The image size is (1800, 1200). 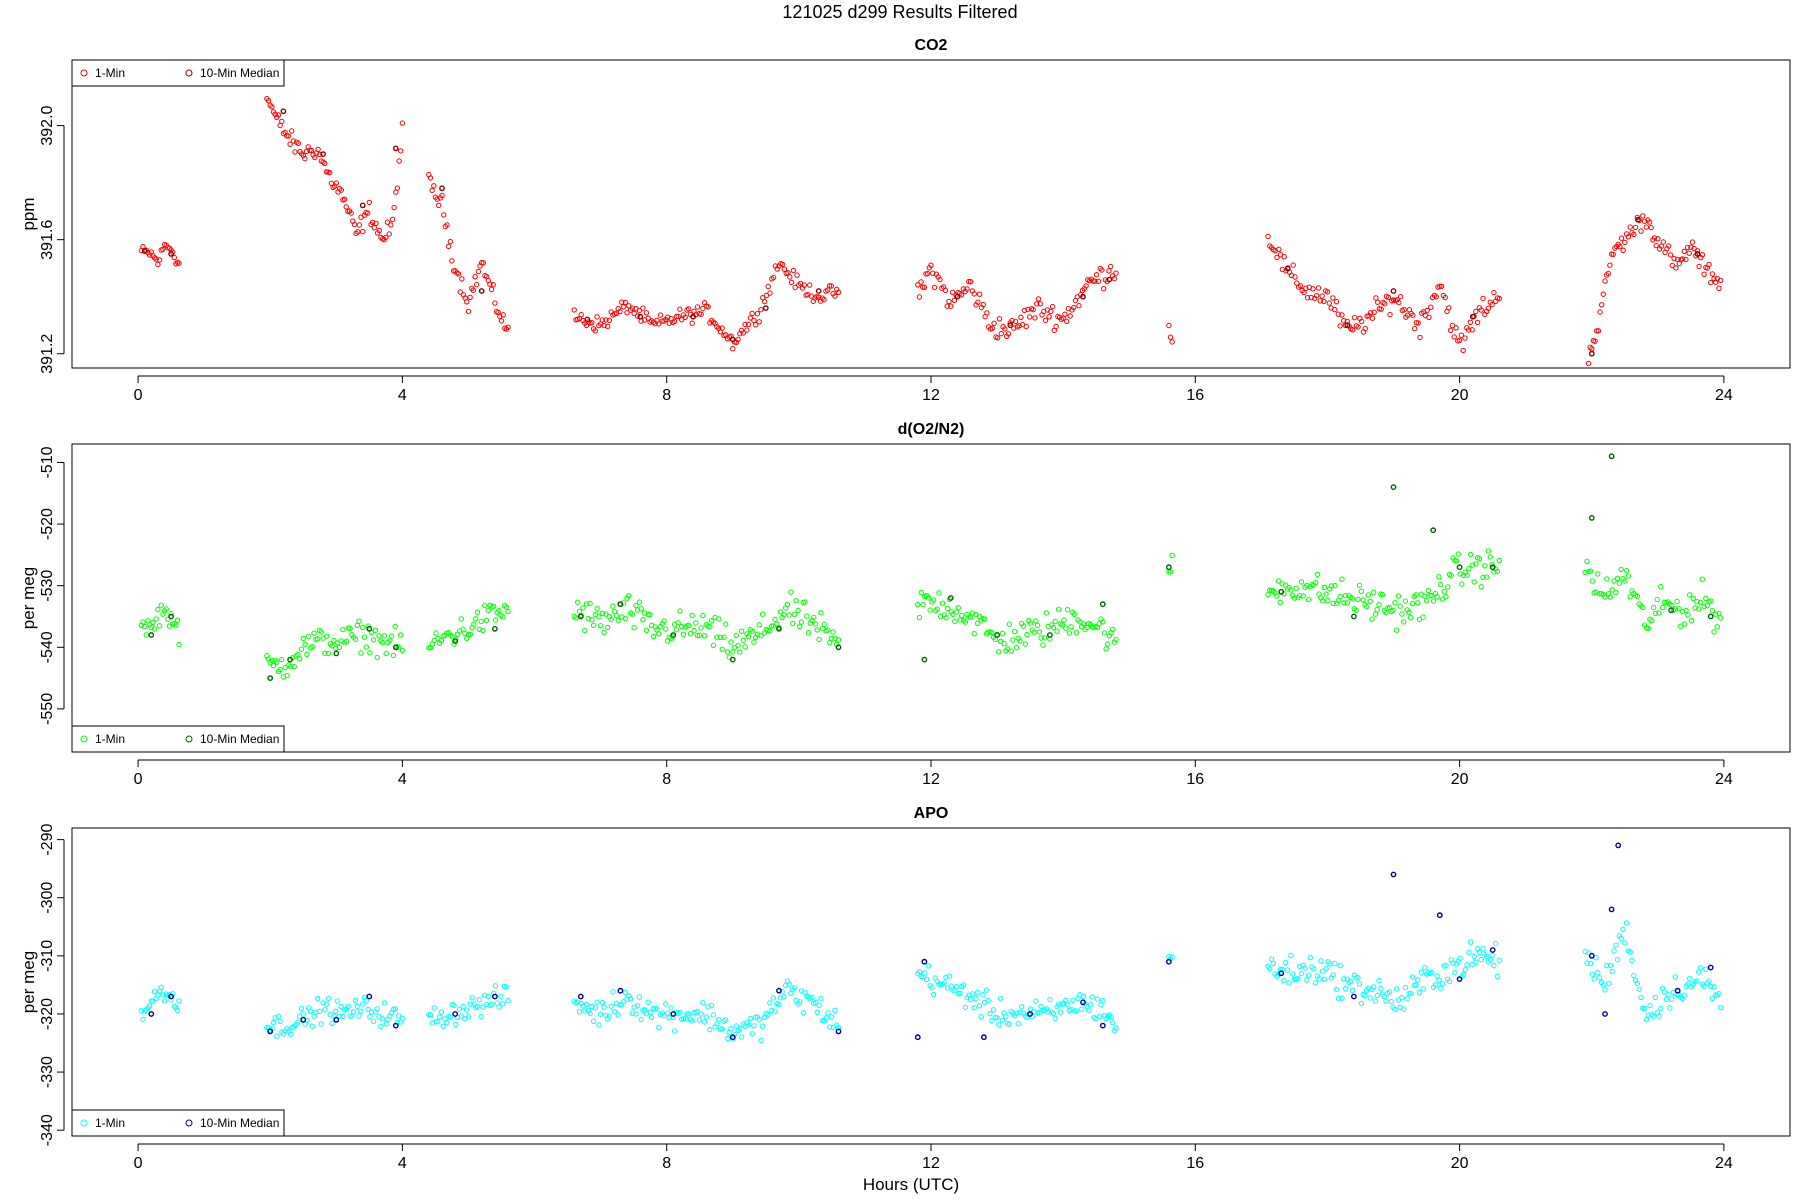 I want to click on legend-box-do2n2, so click(x=178, y=739).